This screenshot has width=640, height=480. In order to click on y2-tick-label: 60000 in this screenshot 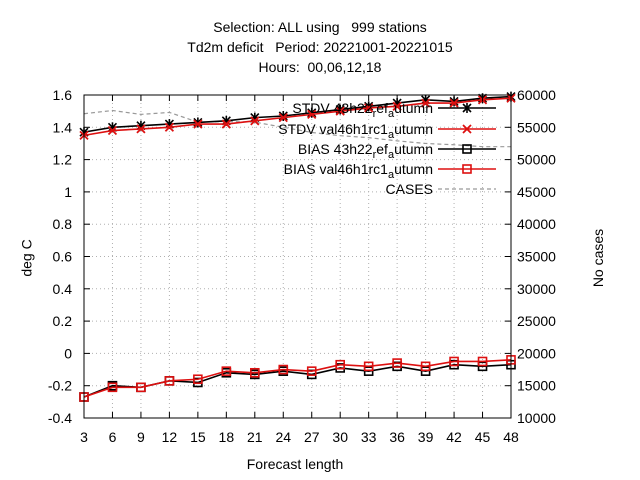, I will do `click(536, 95)`.